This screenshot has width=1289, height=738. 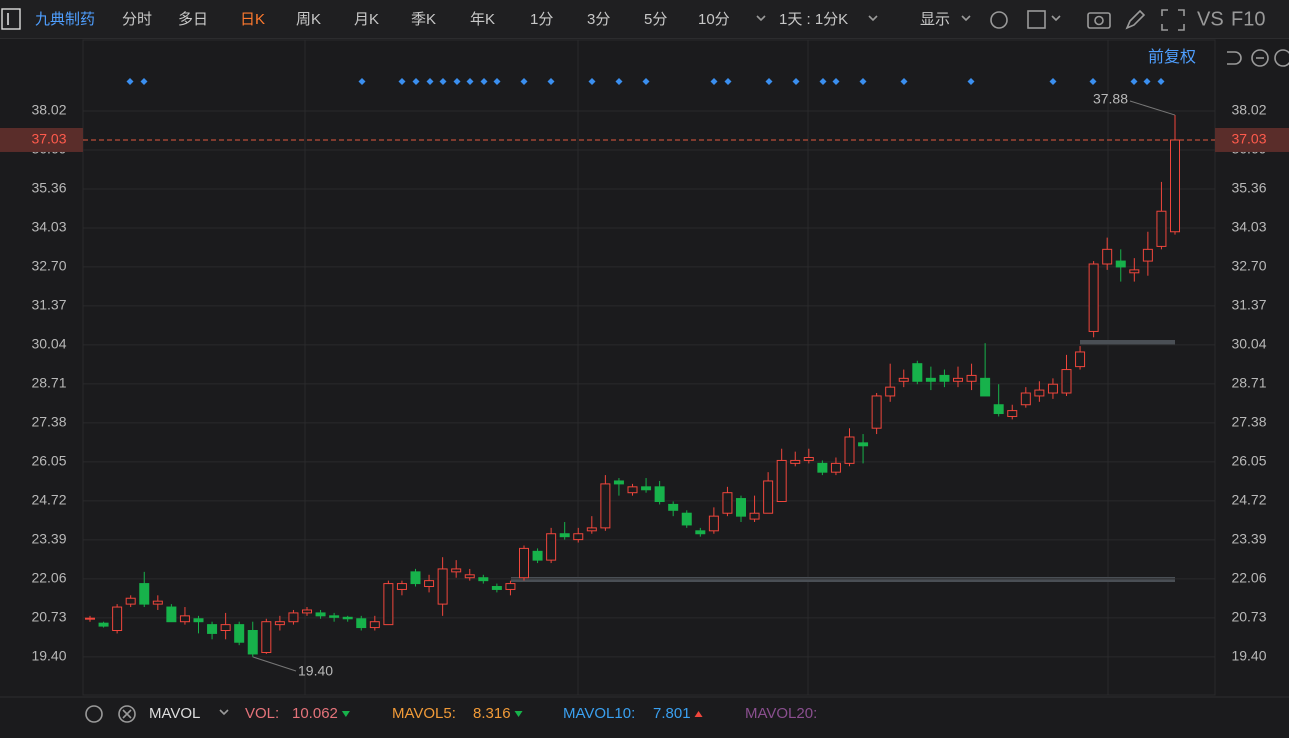 I want to click on period-tab: 3分, so click(x=598, y=19).